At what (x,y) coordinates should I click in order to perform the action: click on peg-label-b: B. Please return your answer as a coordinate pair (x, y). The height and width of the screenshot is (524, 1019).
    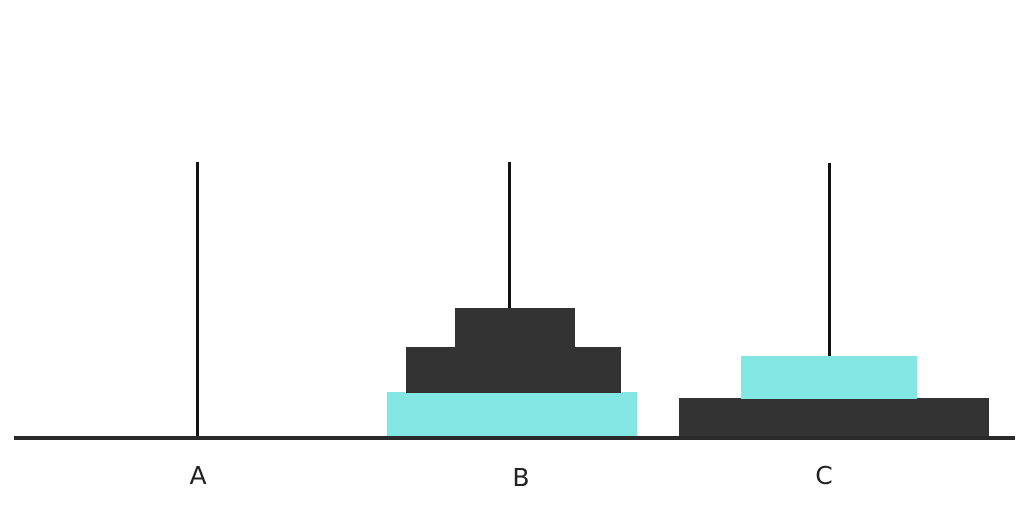
    Looking at the image, I should click on (521, 477).